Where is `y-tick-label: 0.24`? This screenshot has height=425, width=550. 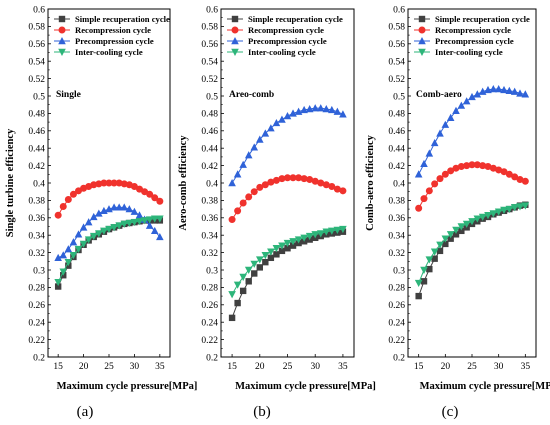 y-tick-label: 0.24 is located at coordinates (396, 324).